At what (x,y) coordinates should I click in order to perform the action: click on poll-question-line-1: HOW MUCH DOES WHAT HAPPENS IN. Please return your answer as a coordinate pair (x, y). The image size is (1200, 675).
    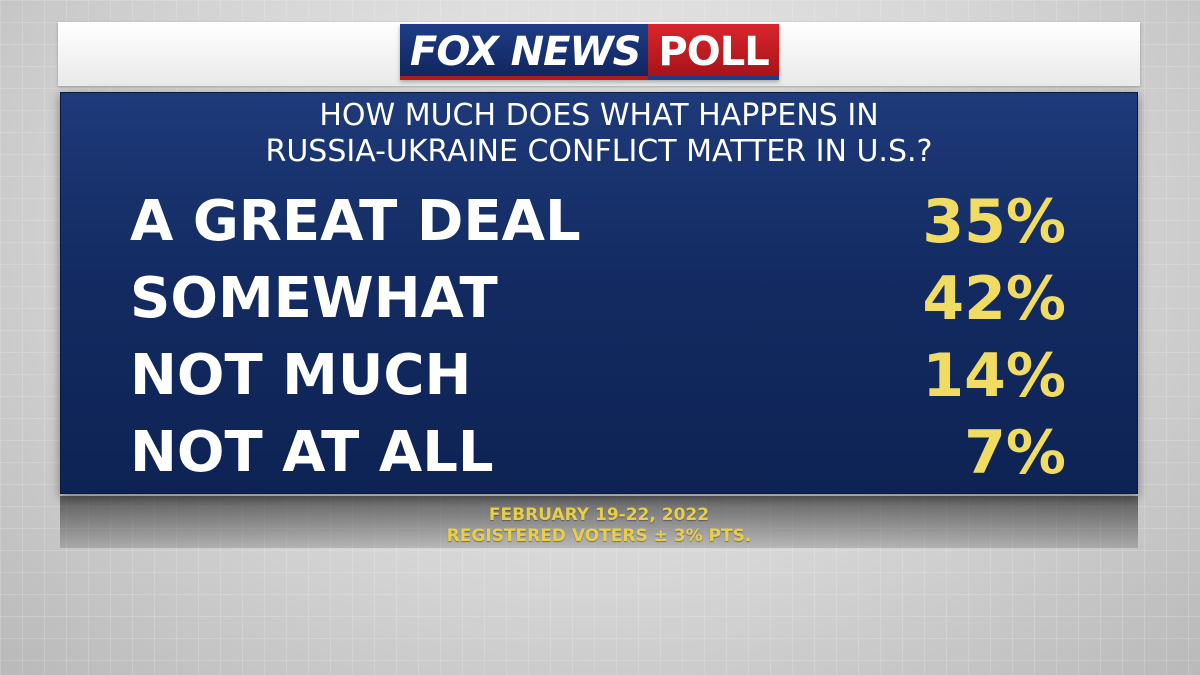
    Looking at the image, I should click on (599, 115).